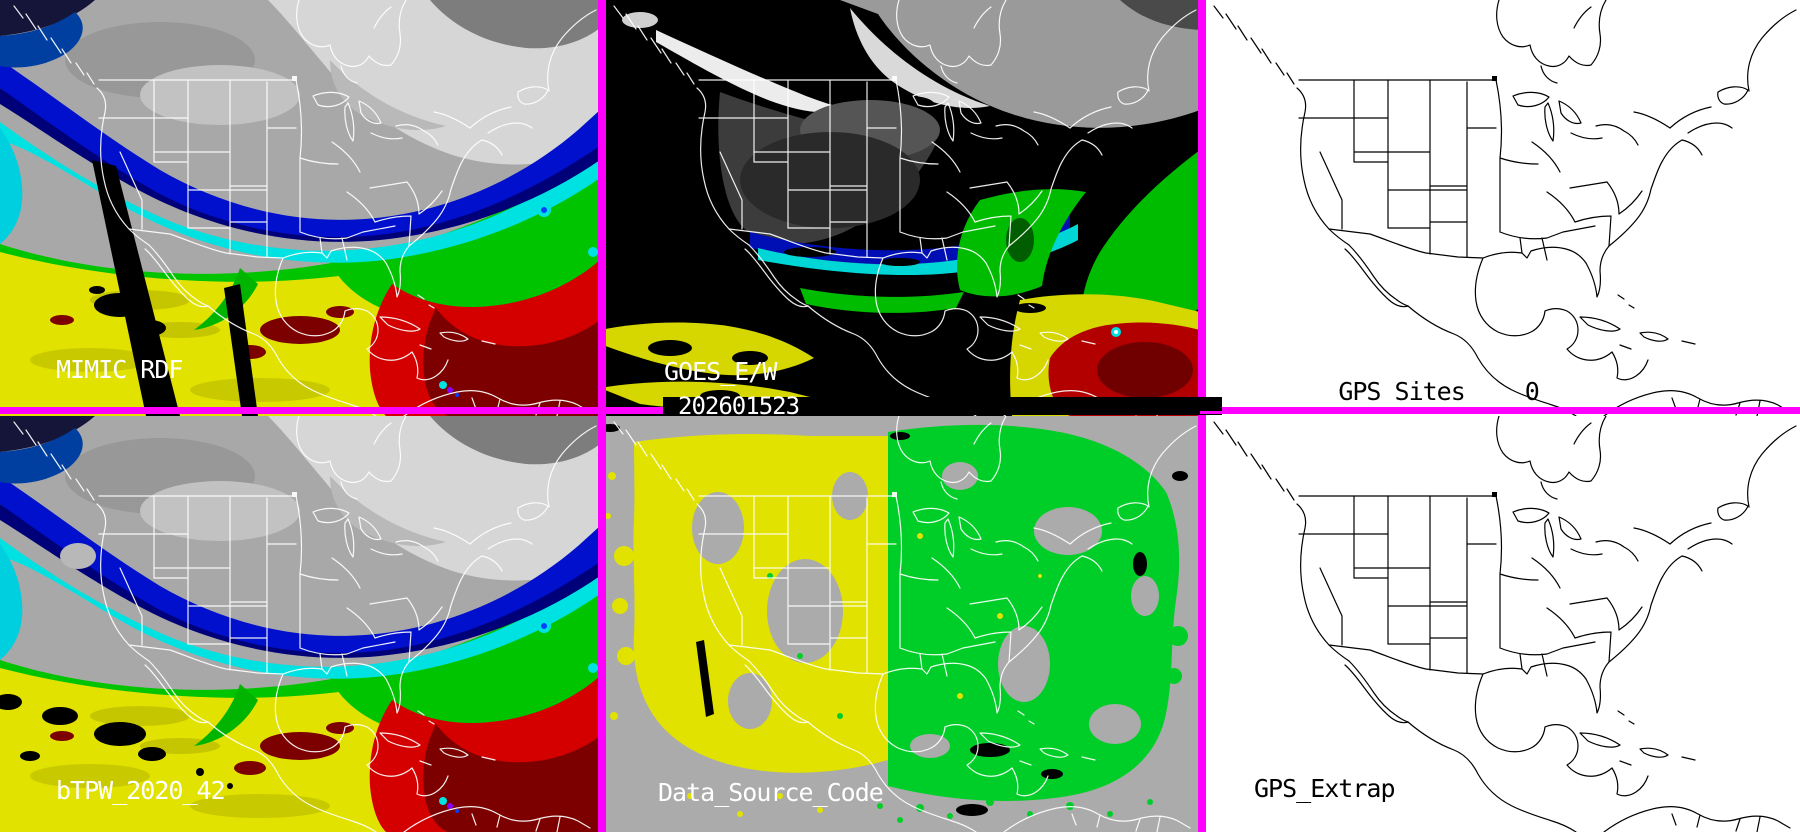  I want to click on panel-label-gps-sites: GPS Sites 0, so click(1397, 383).